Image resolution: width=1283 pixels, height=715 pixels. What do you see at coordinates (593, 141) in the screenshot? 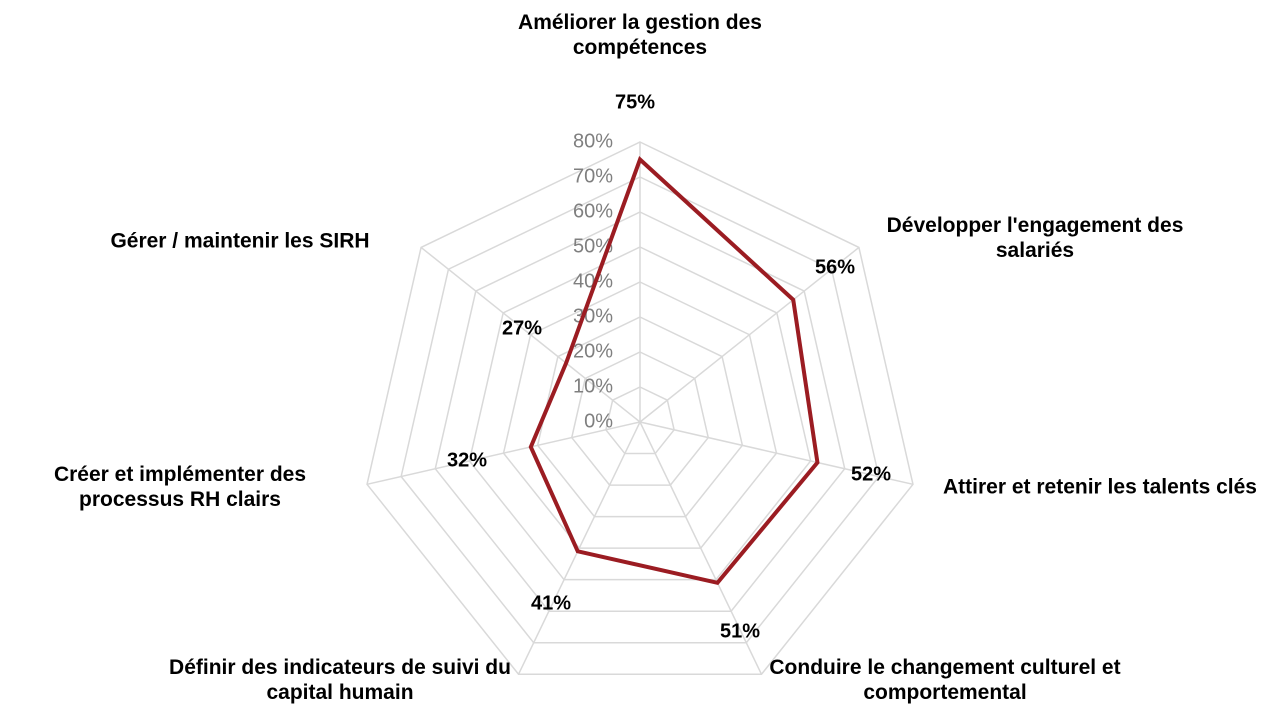
I see `r-tick-label: 80%` at bounding box center [593, 141].